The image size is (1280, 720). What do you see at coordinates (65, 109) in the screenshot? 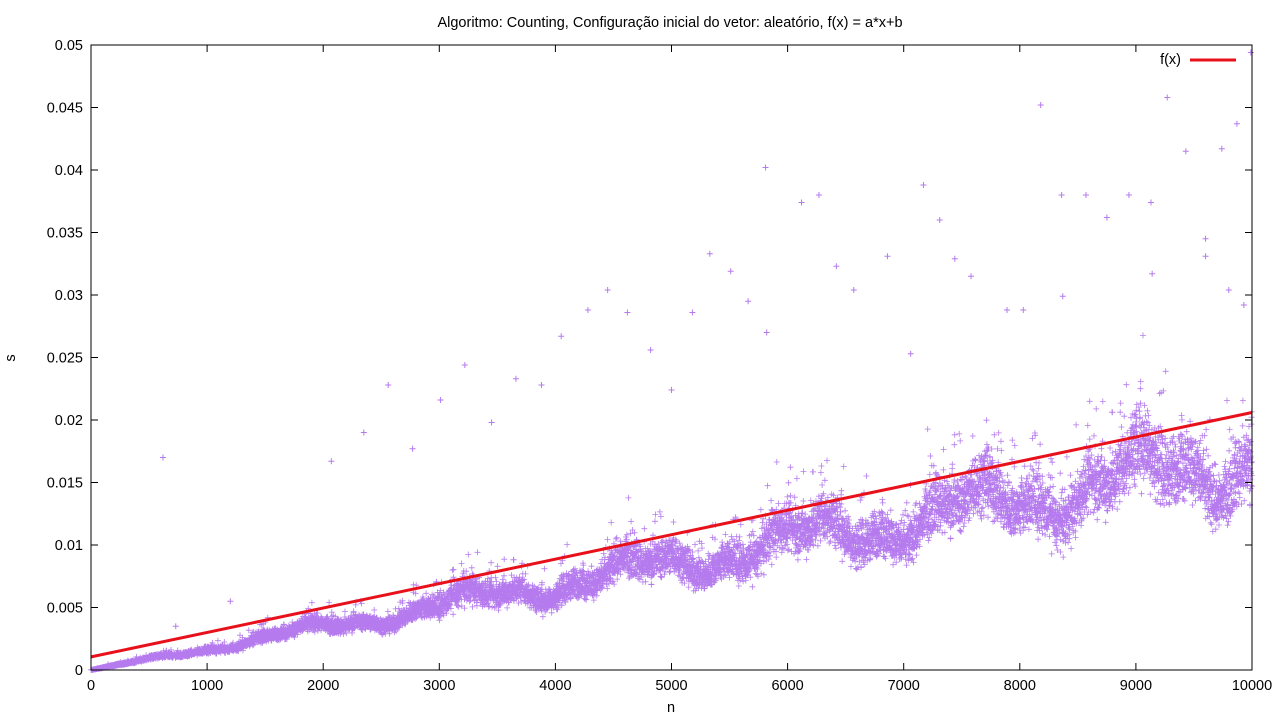
I see `y-tick-label: 0.045` at bounding box center [65, 109].